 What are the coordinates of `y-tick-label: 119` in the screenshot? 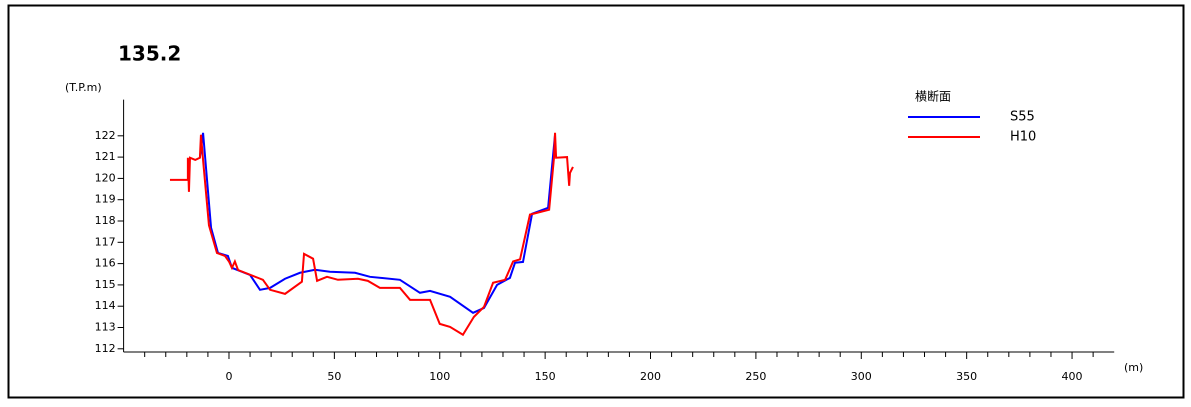 It's located at (105, 199).